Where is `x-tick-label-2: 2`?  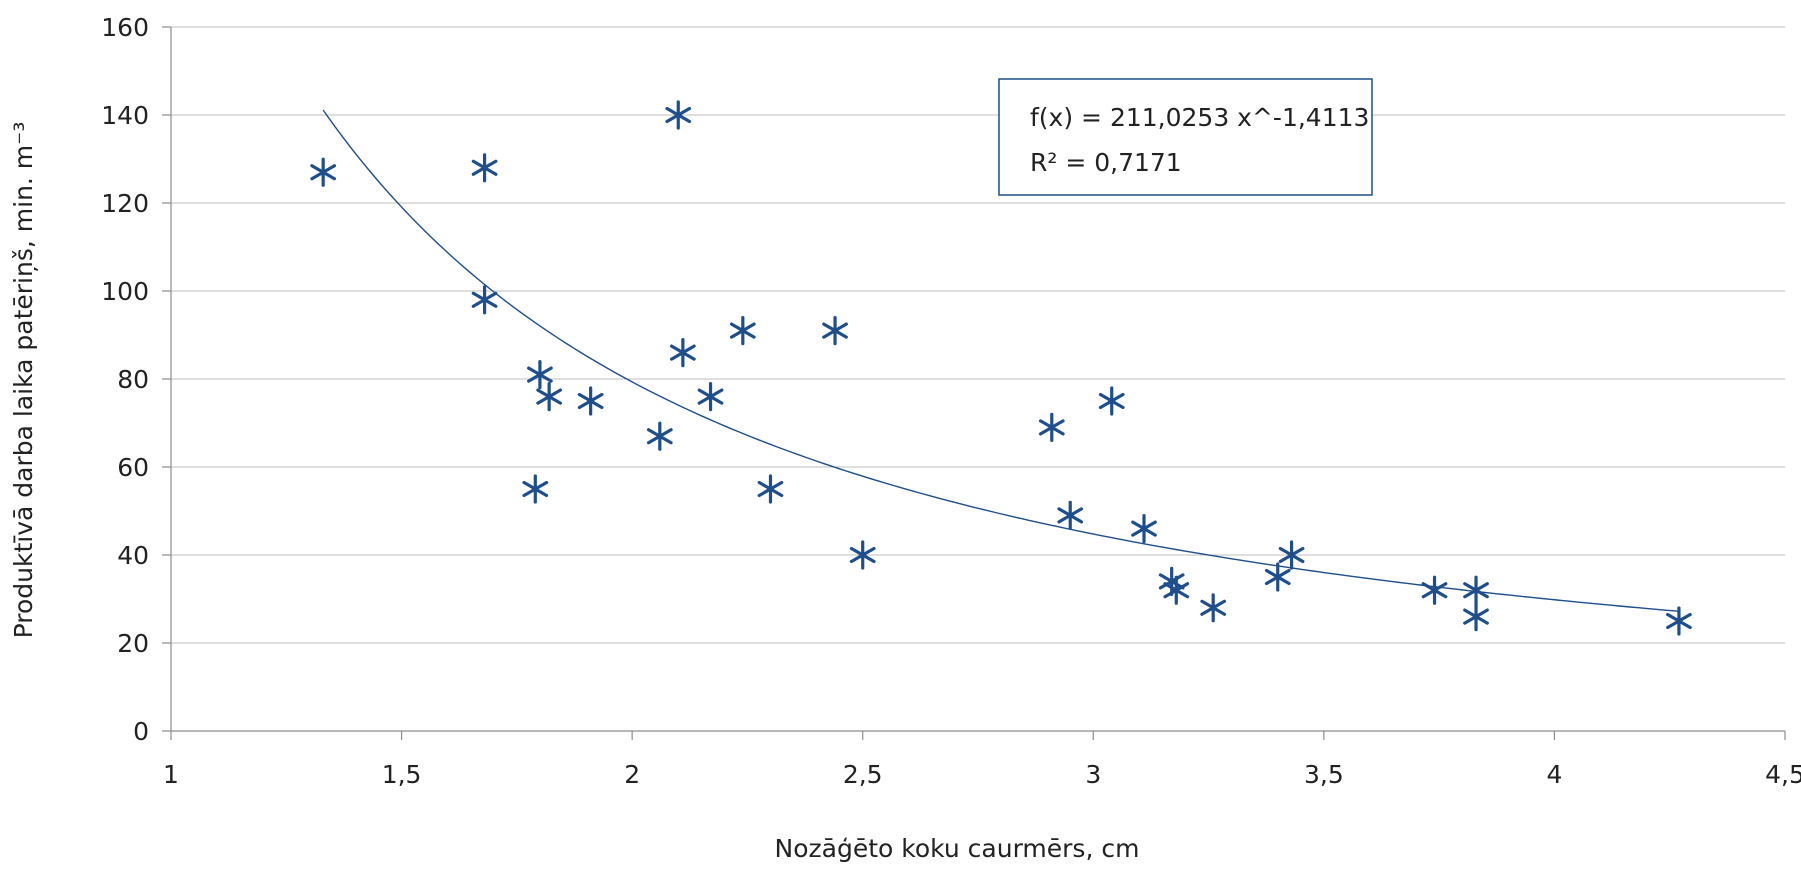
x-tick-label-2: 2 is located at coordinates (632, 774).